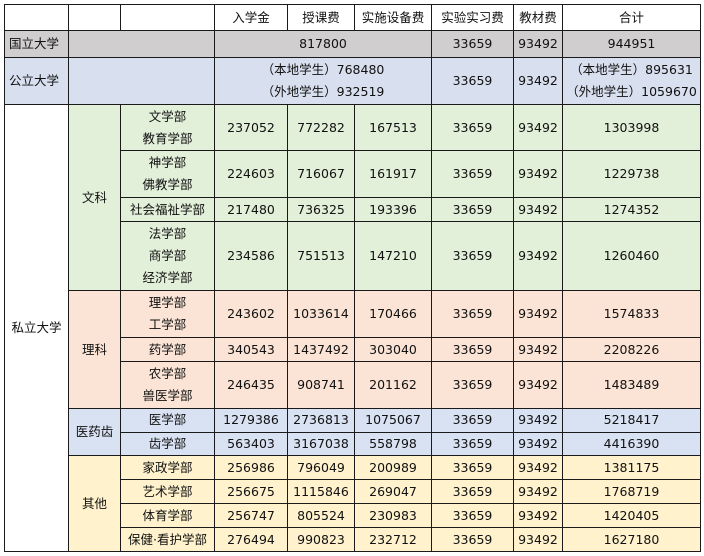 The image size is (704, 556). What do you see at coordinates (167, 303) in the screenshot?
I see `department-name: 理学部` at bounding box center [167, 303].